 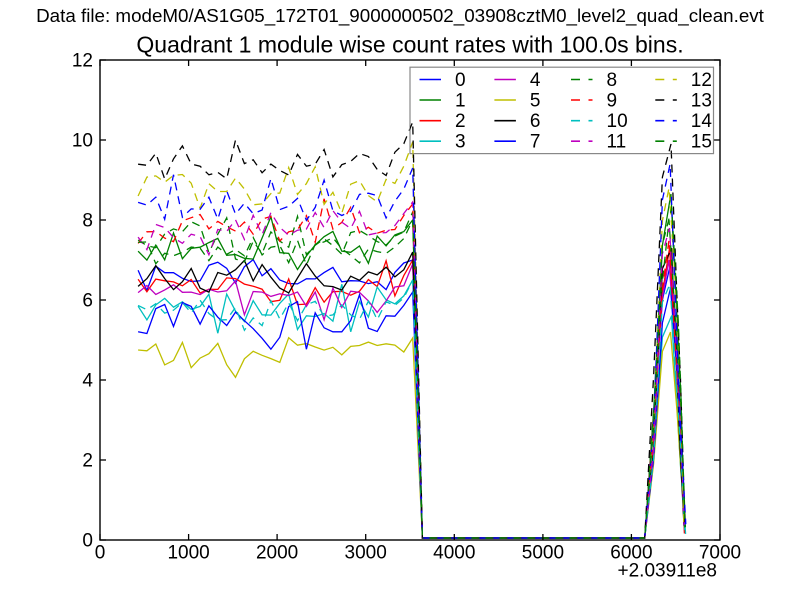 I want to click on svg-text: 3, so click(x=460, y=142).